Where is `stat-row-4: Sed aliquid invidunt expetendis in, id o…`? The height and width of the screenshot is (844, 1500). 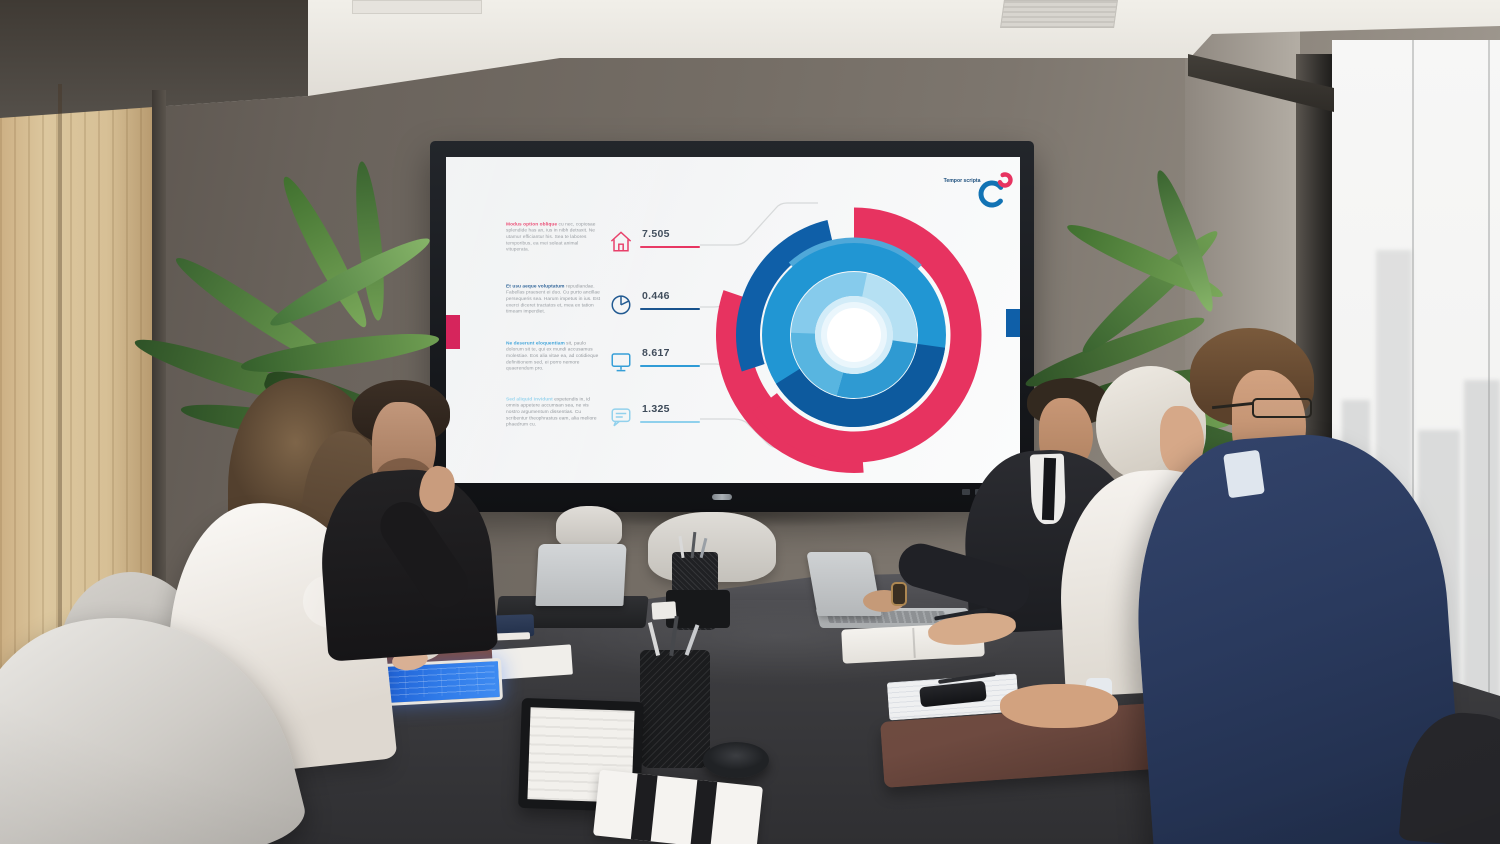 stat-row-4: Sed aliquid invidunt expetendis in, id o… is located at coordinates (636, 423).